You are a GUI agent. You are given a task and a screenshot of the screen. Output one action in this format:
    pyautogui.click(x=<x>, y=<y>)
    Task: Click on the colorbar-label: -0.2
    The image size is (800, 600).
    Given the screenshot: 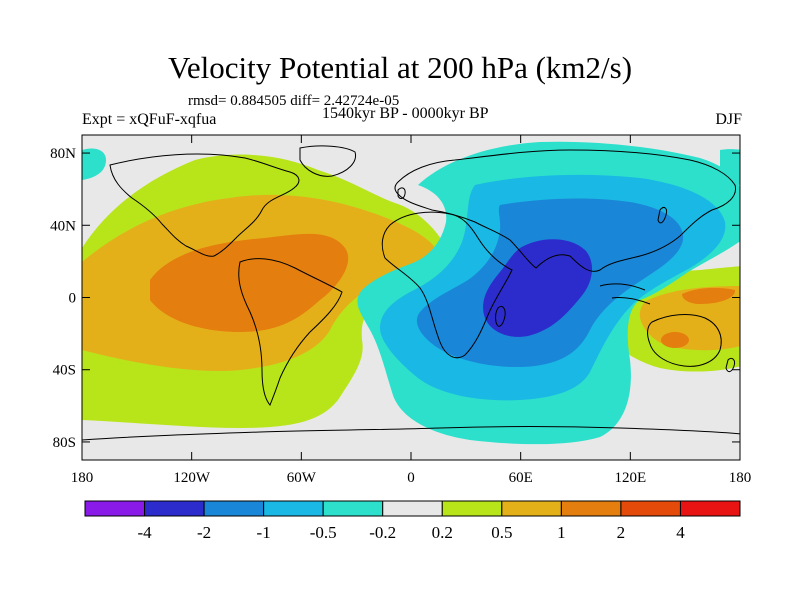 What is the action you would take?
    pyautogui.click(x=382, y=532)
    